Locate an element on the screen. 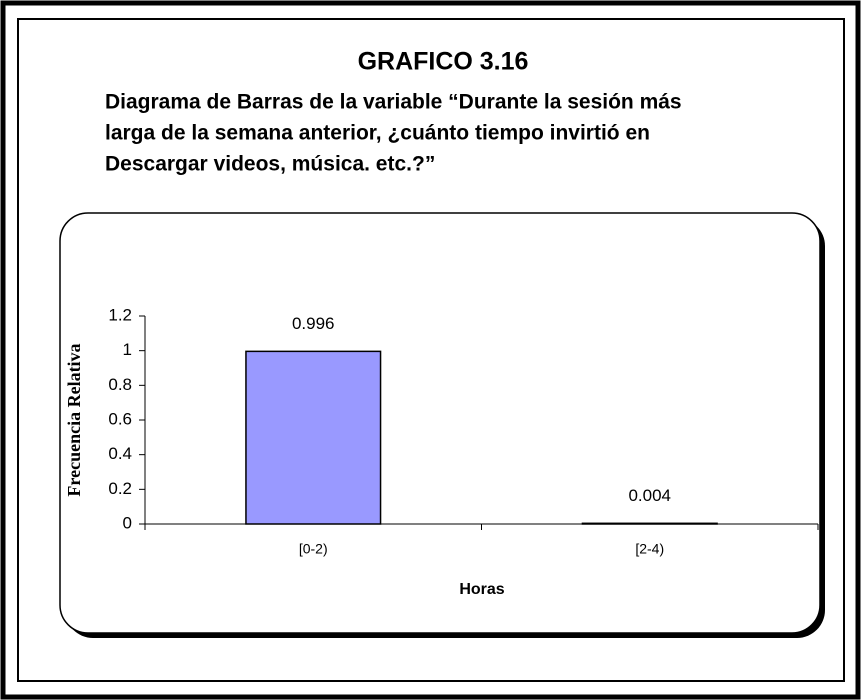 This screenshot has height=700, width=861. x-axis-label: Horas is located at coordinates (481, 589).